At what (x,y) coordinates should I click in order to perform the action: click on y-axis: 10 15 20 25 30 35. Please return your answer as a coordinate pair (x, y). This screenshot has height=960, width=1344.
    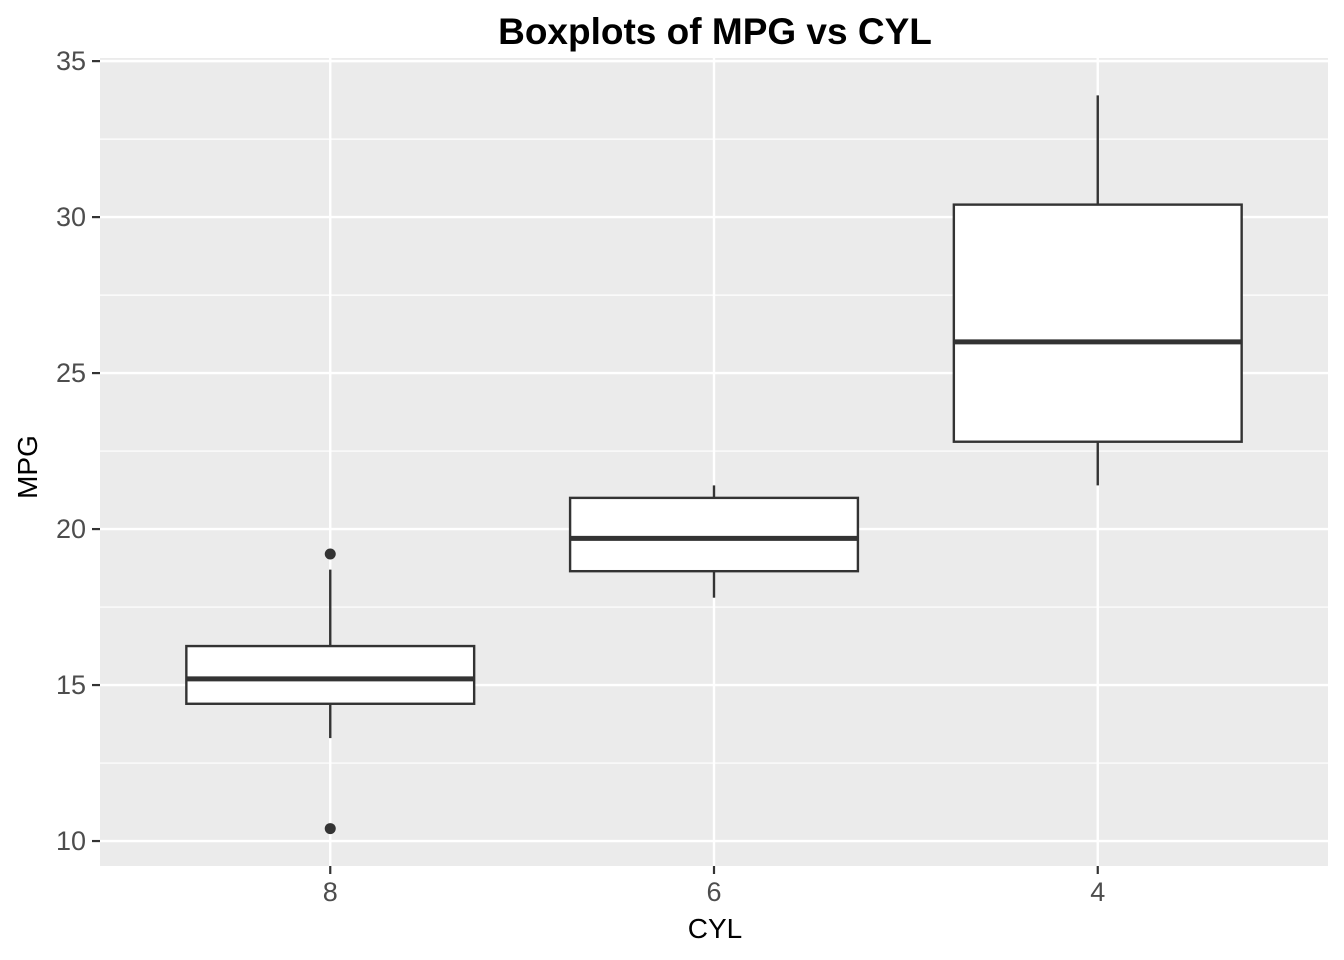
    Looking at the image, I should click on (78, 451).